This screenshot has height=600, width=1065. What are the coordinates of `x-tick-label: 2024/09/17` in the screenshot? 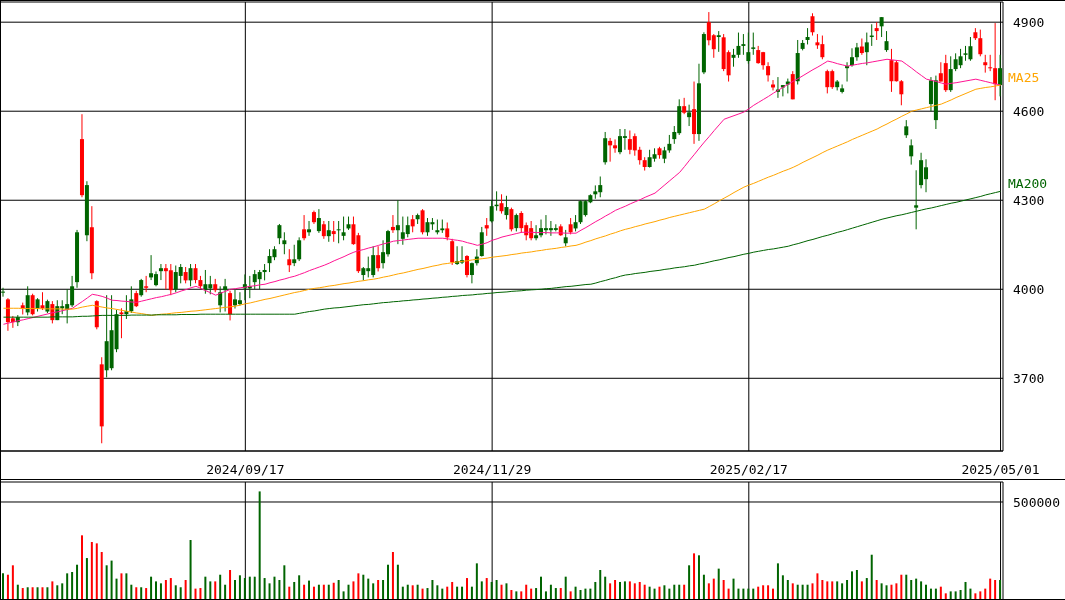 It's located at (245, 470).